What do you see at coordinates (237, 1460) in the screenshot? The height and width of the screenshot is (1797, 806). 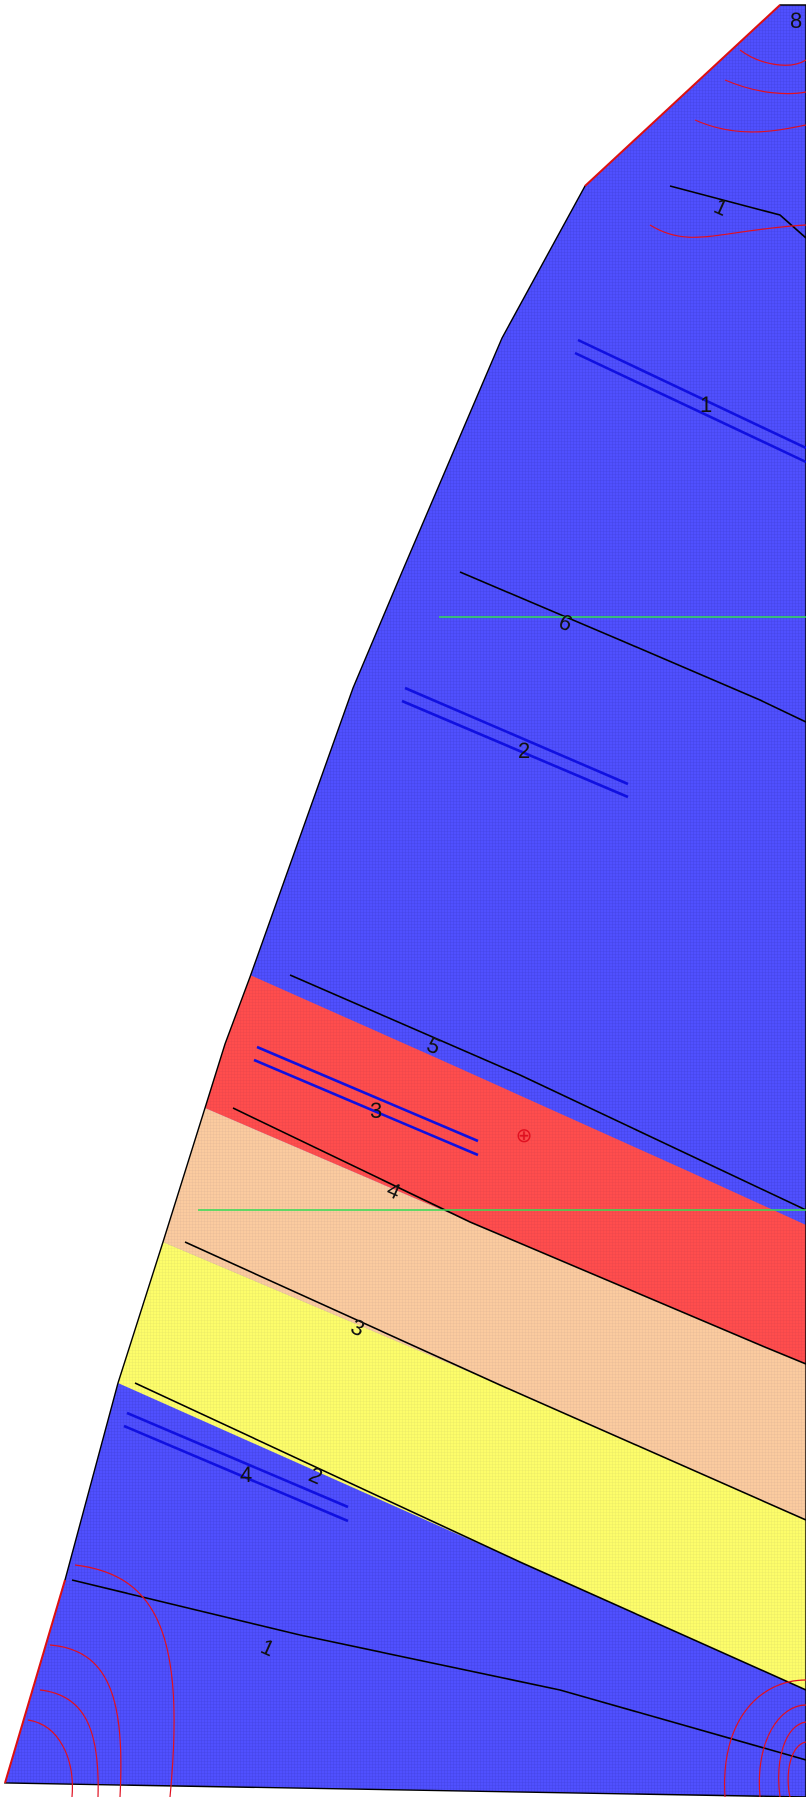 I see `bar-4-top` at bounding box center [237, 1460].